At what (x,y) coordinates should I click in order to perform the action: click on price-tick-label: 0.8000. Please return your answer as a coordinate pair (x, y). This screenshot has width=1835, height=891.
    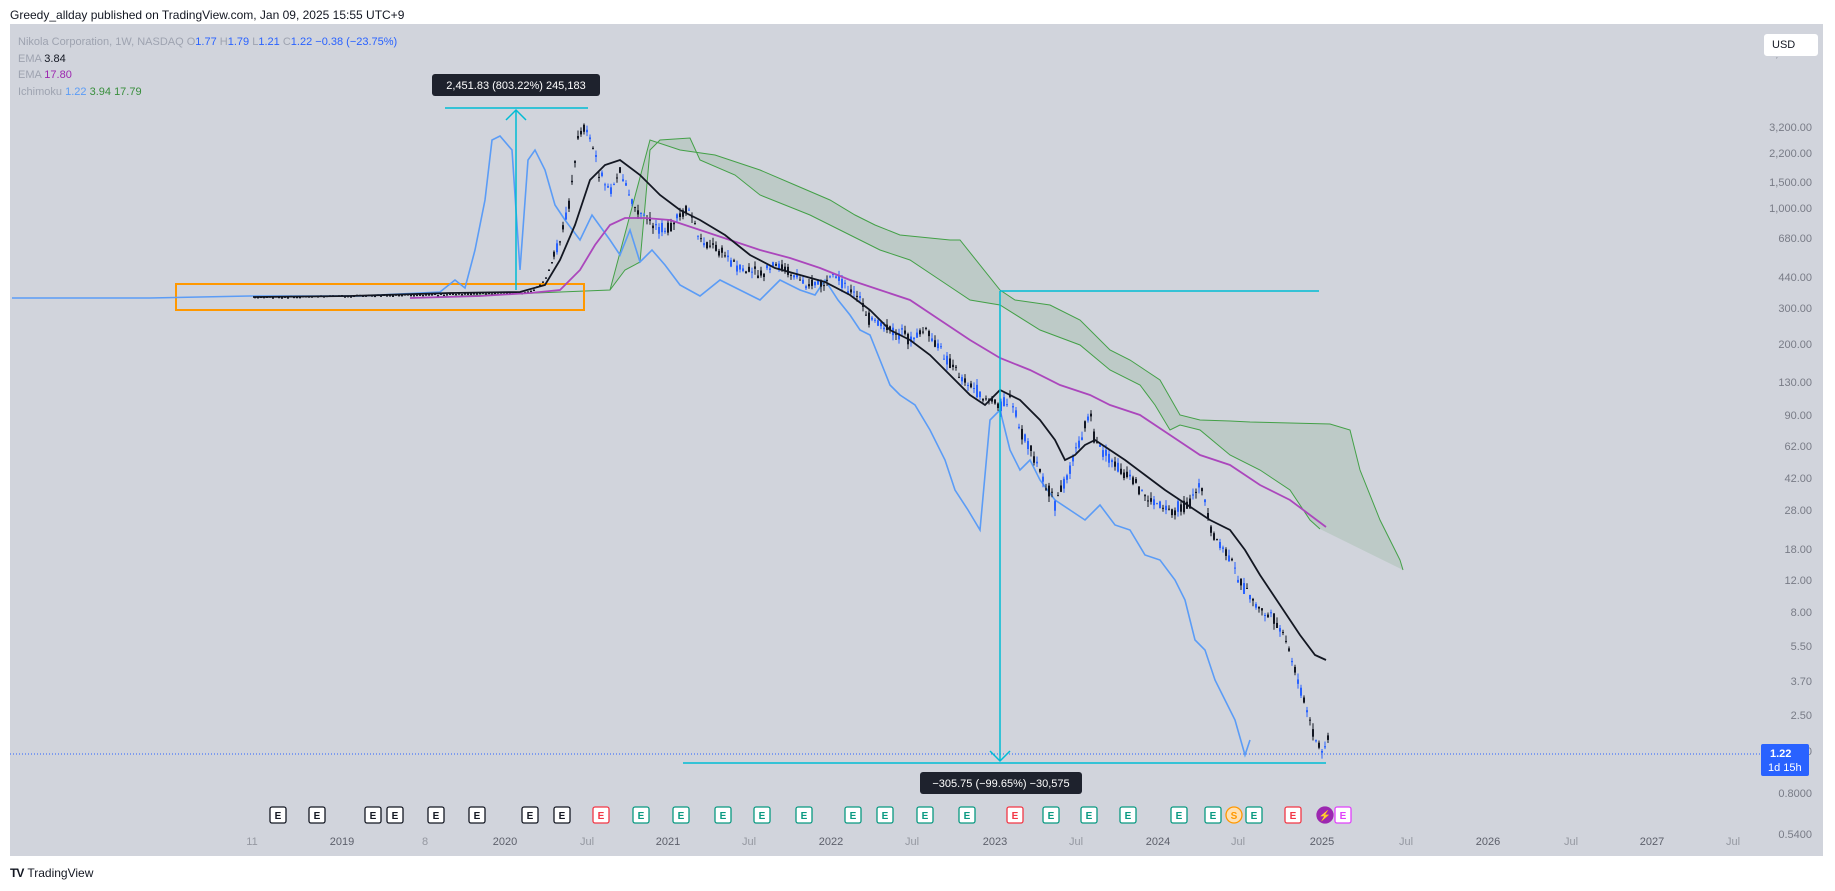
    Looking at the image, I should click on (1795, 794).